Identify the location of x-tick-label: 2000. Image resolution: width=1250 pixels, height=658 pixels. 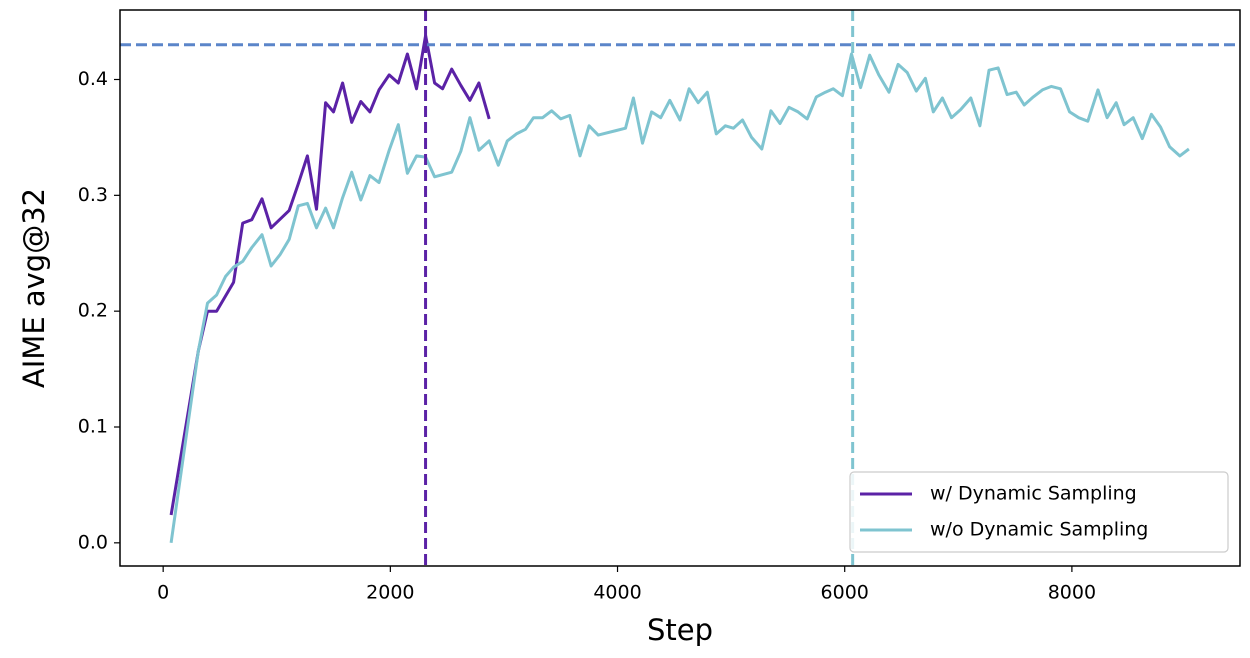
(390, 593).